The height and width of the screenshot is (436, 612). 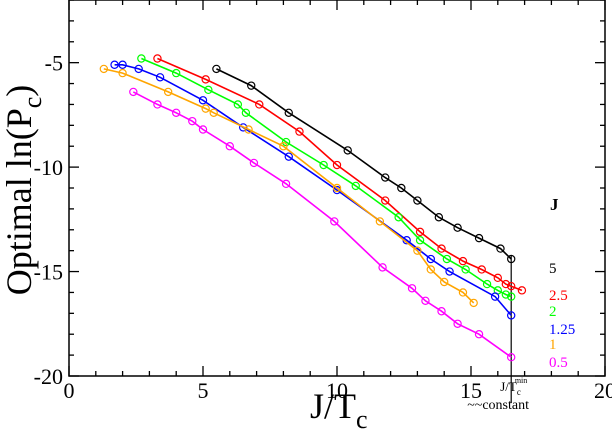 I want to click on x-tick-label: 10, so click(x=337, y=390).